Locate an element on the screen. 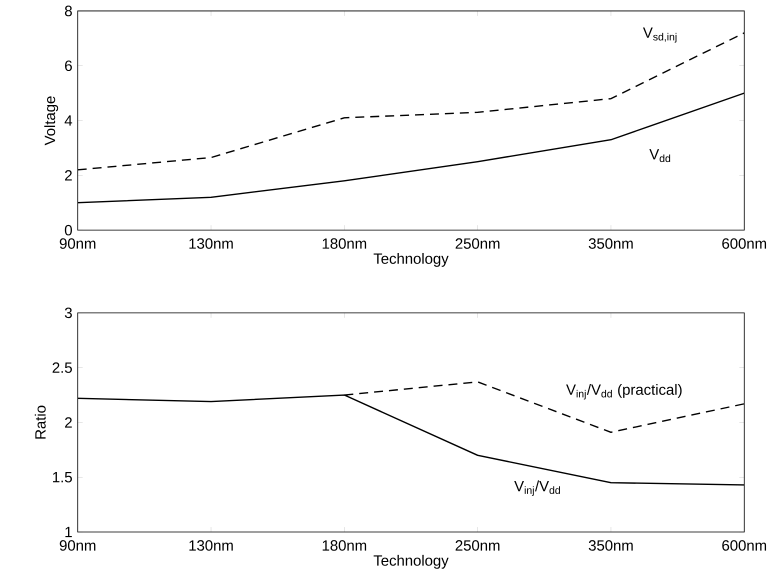 The image size is (772, 587). y-tick-label: 1 is located at coordinates (68, 532).